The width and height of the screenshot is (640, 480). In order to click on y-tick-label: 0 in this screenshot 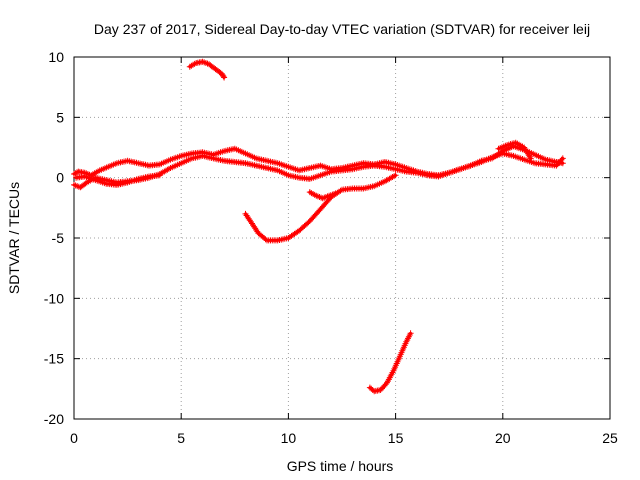, I will do `click(60, 178)`.